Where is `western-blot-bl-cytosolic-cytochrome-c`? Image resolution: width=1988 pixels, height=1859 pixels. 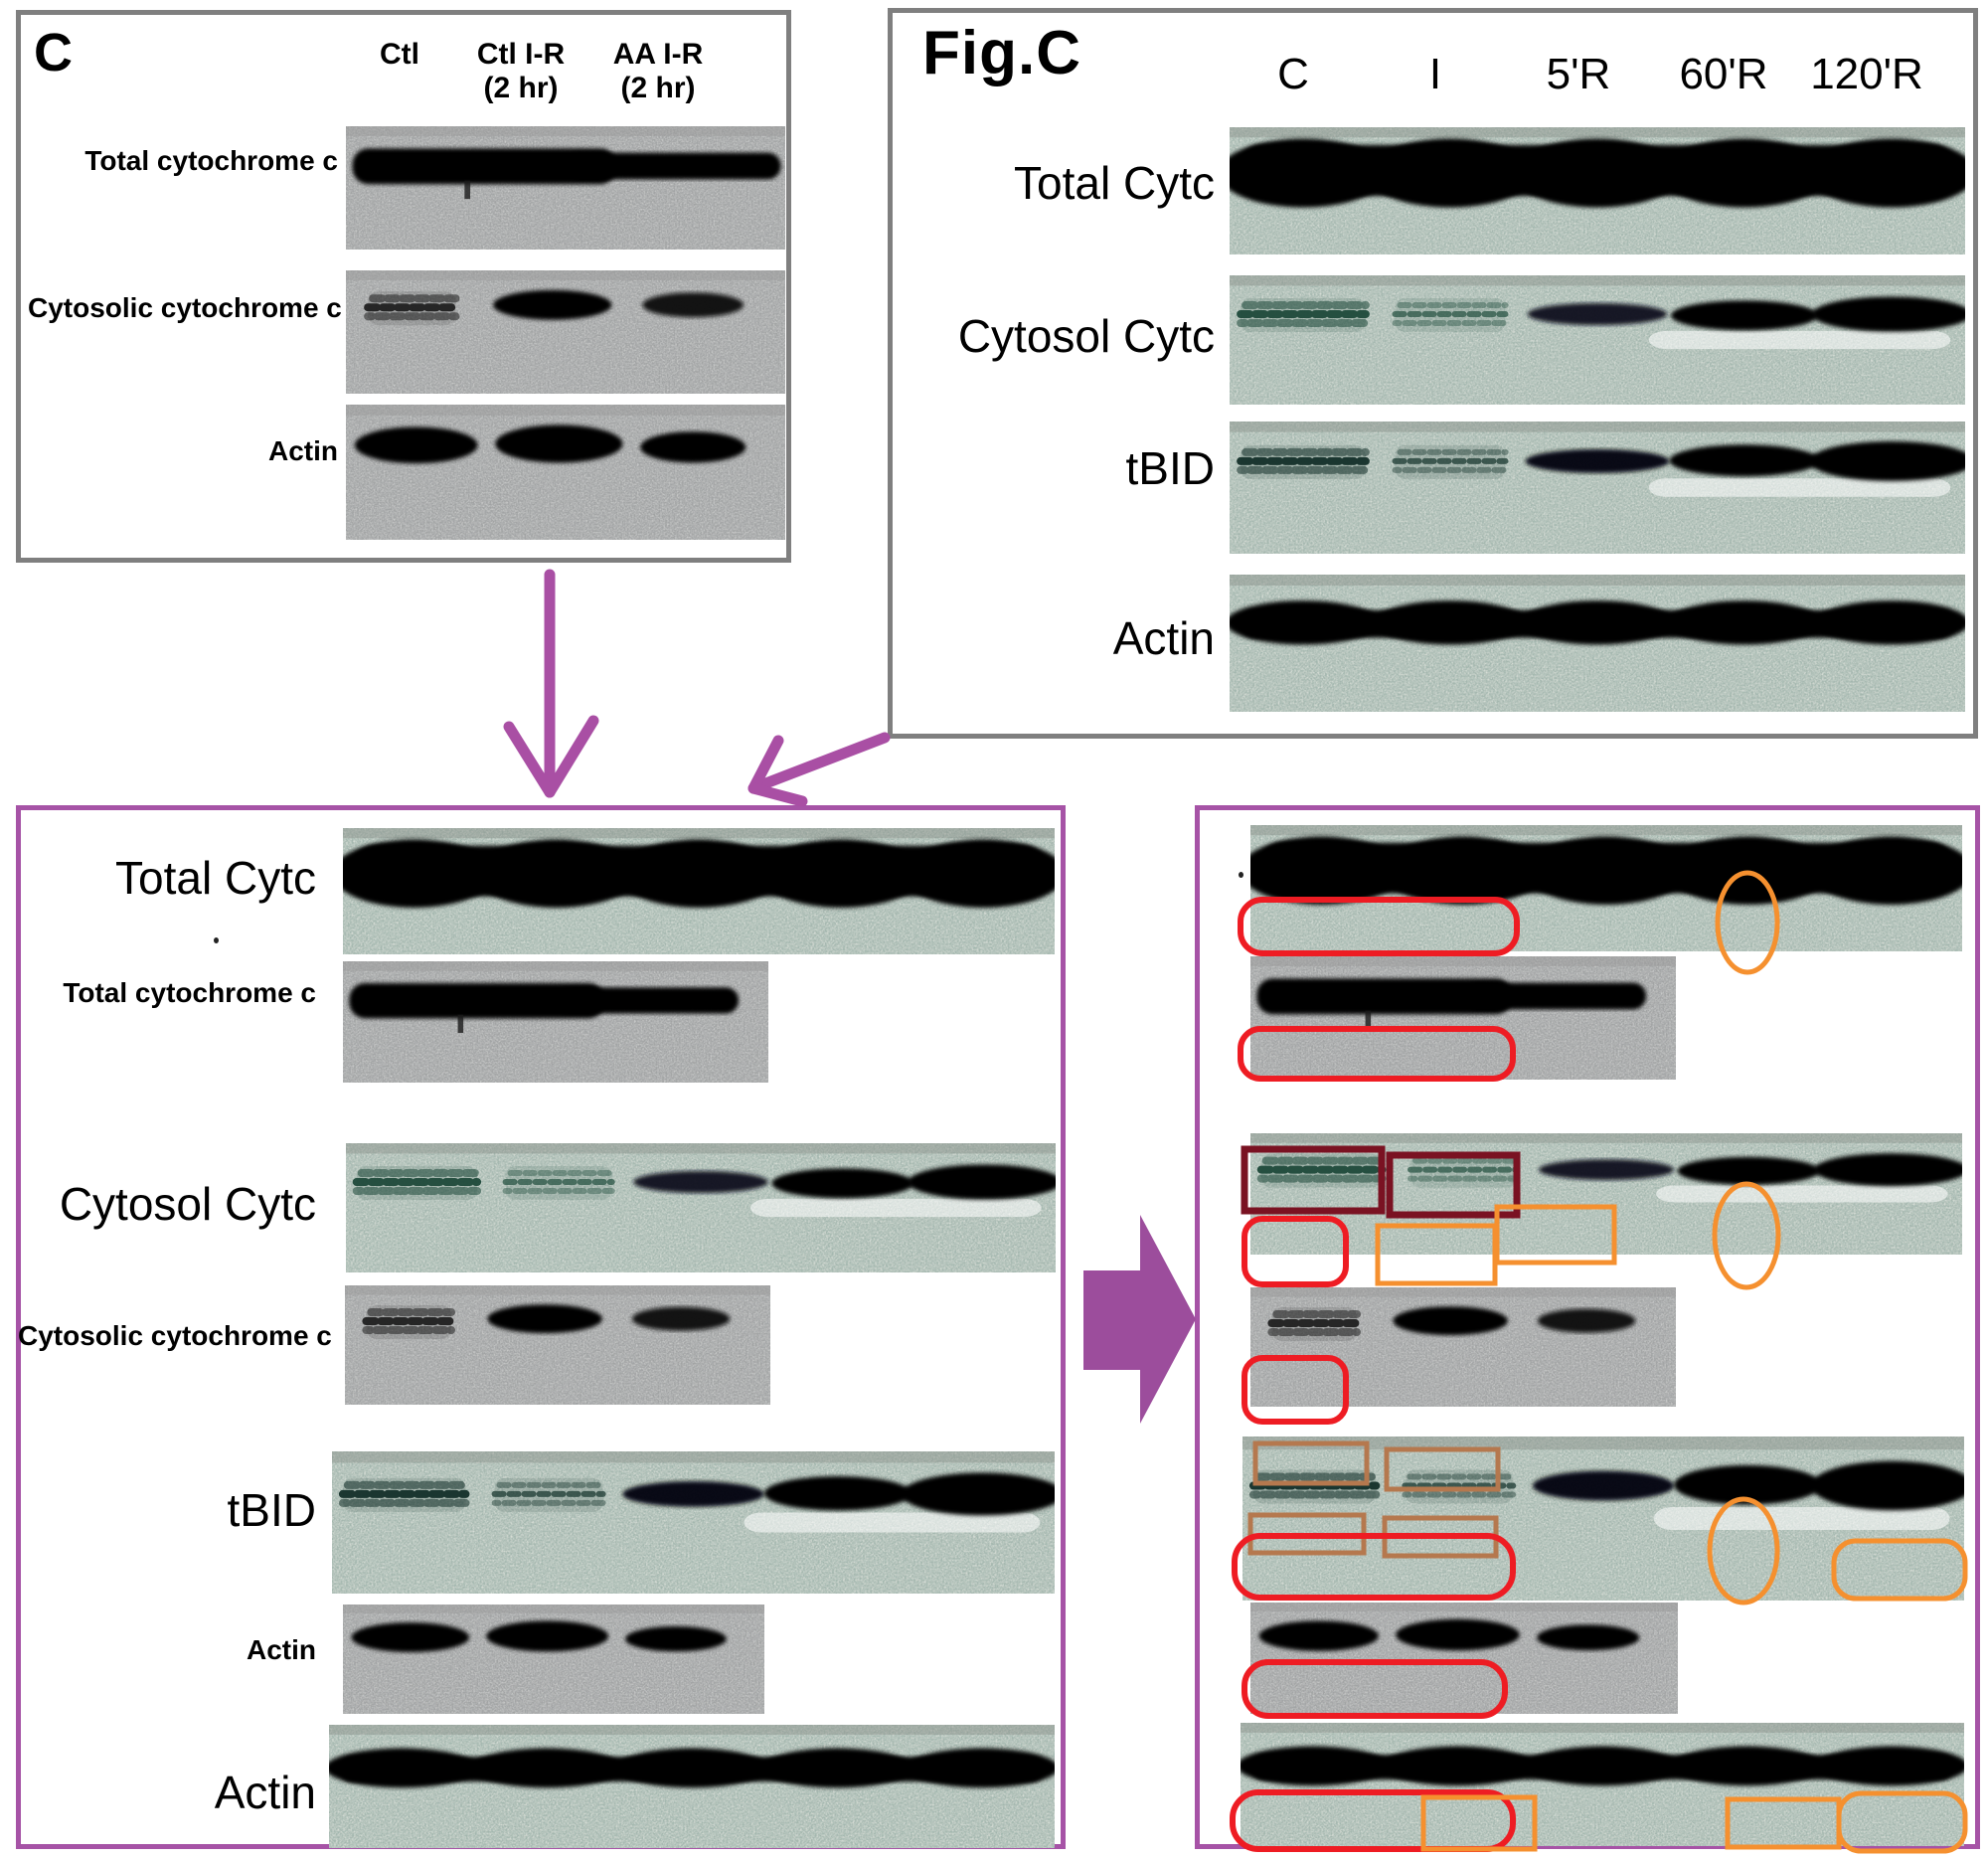
western-blot-bl-cytosolic-cytochrome-c is located at coordinates (557, 1345).